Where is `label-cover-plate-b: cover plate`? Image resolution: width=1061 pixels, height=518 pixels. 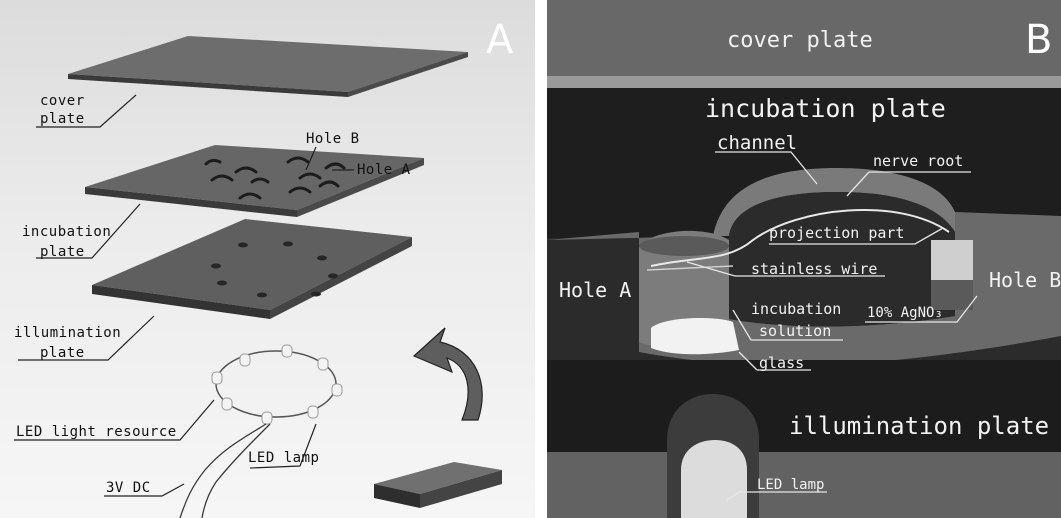
label-cover-plate-b: cover plate is located at coordinates (800, 40).